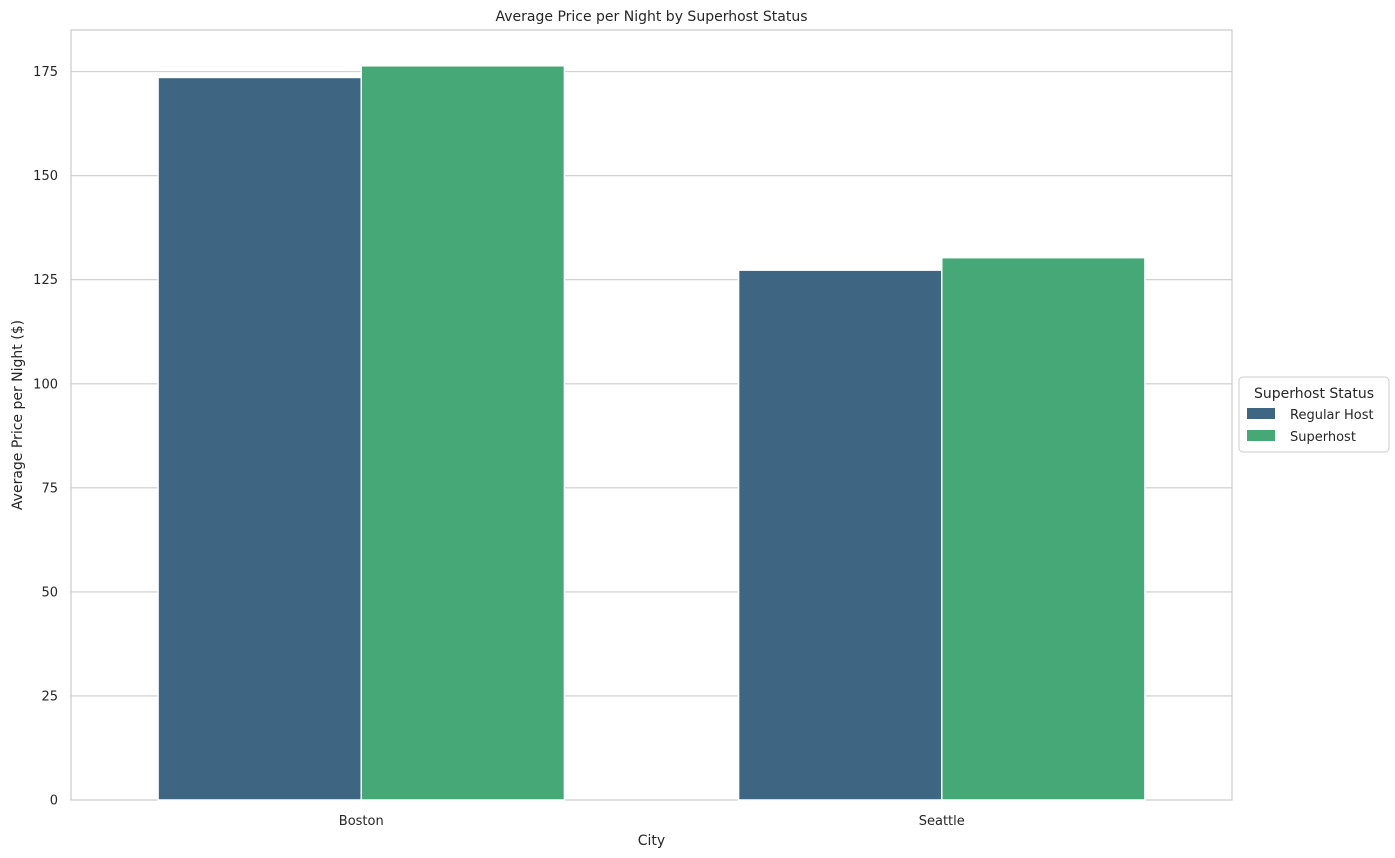 The width and height of the screenshot is (1395, 858). I want to click on x-tick-label-seattle: Seattle, so click(942, 821).